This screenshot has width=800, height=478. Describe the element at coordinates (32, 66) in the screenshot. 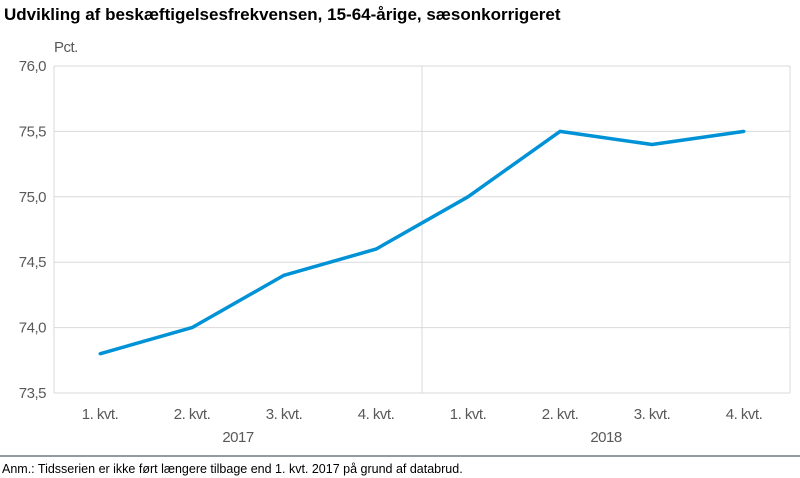

I see `y-tick-label: 76,0` at that location.